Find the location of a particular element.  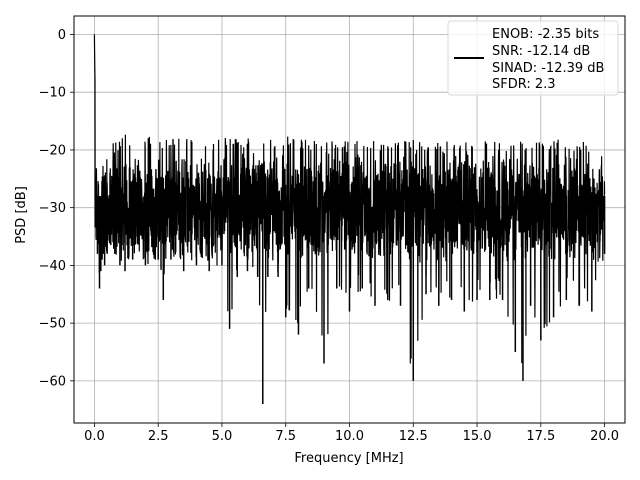

x-axis-label: Frequency [MHz] is located at coordinates (348, 458).